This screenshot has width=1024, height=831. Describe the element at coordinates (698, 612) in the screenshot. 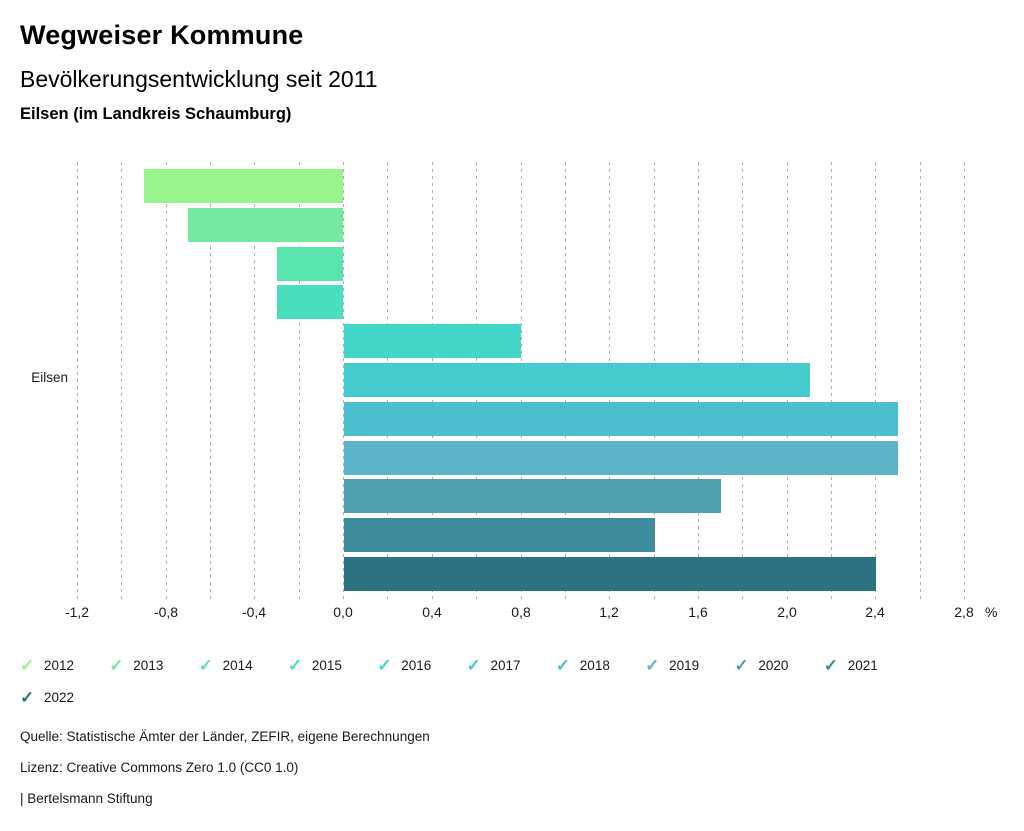

I see `x-tick-label: 1,6` at that location.